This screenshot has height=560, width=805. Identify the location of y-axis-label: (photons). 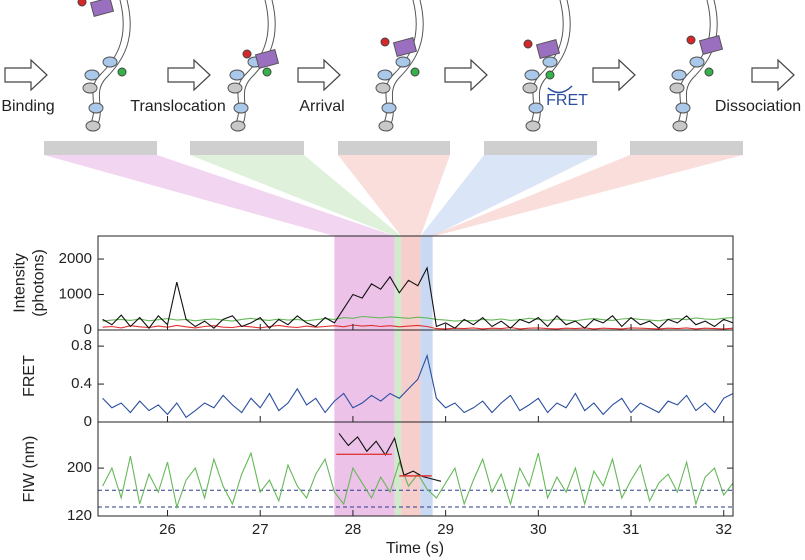
(39, 283).